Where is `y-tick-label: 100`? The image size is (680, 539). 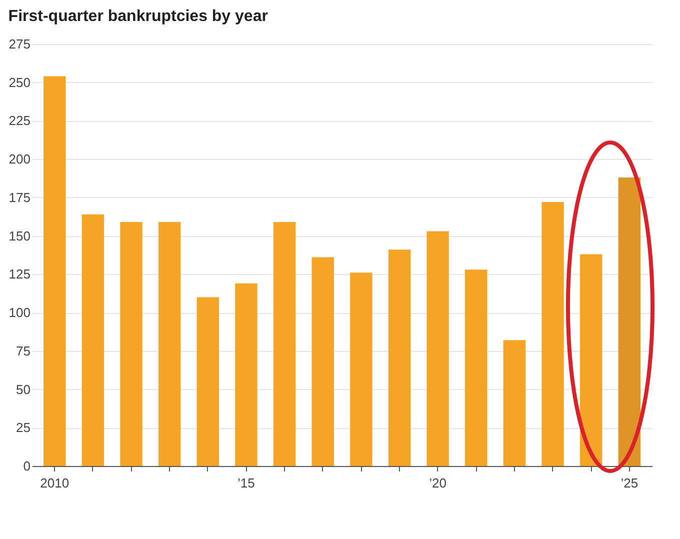 y-tick-label: 100 is located at coordinates (19, 312).